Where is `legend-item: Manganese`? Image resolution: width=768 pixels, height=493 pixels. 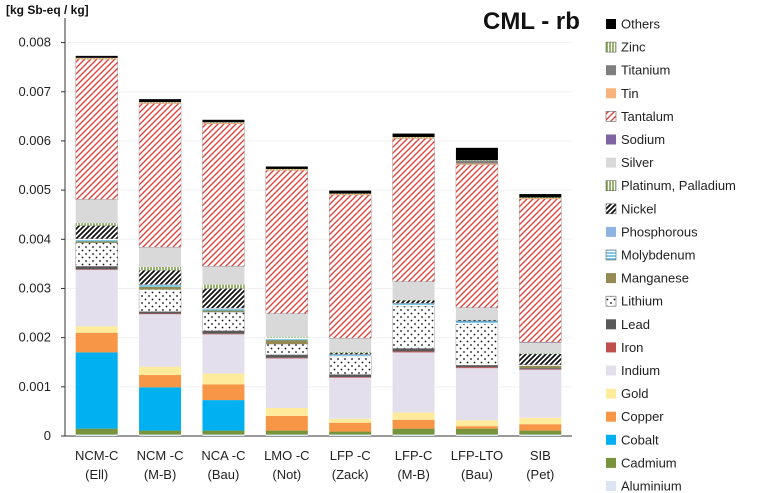 legend-item: Manganese is located at coordinates (647, 278).